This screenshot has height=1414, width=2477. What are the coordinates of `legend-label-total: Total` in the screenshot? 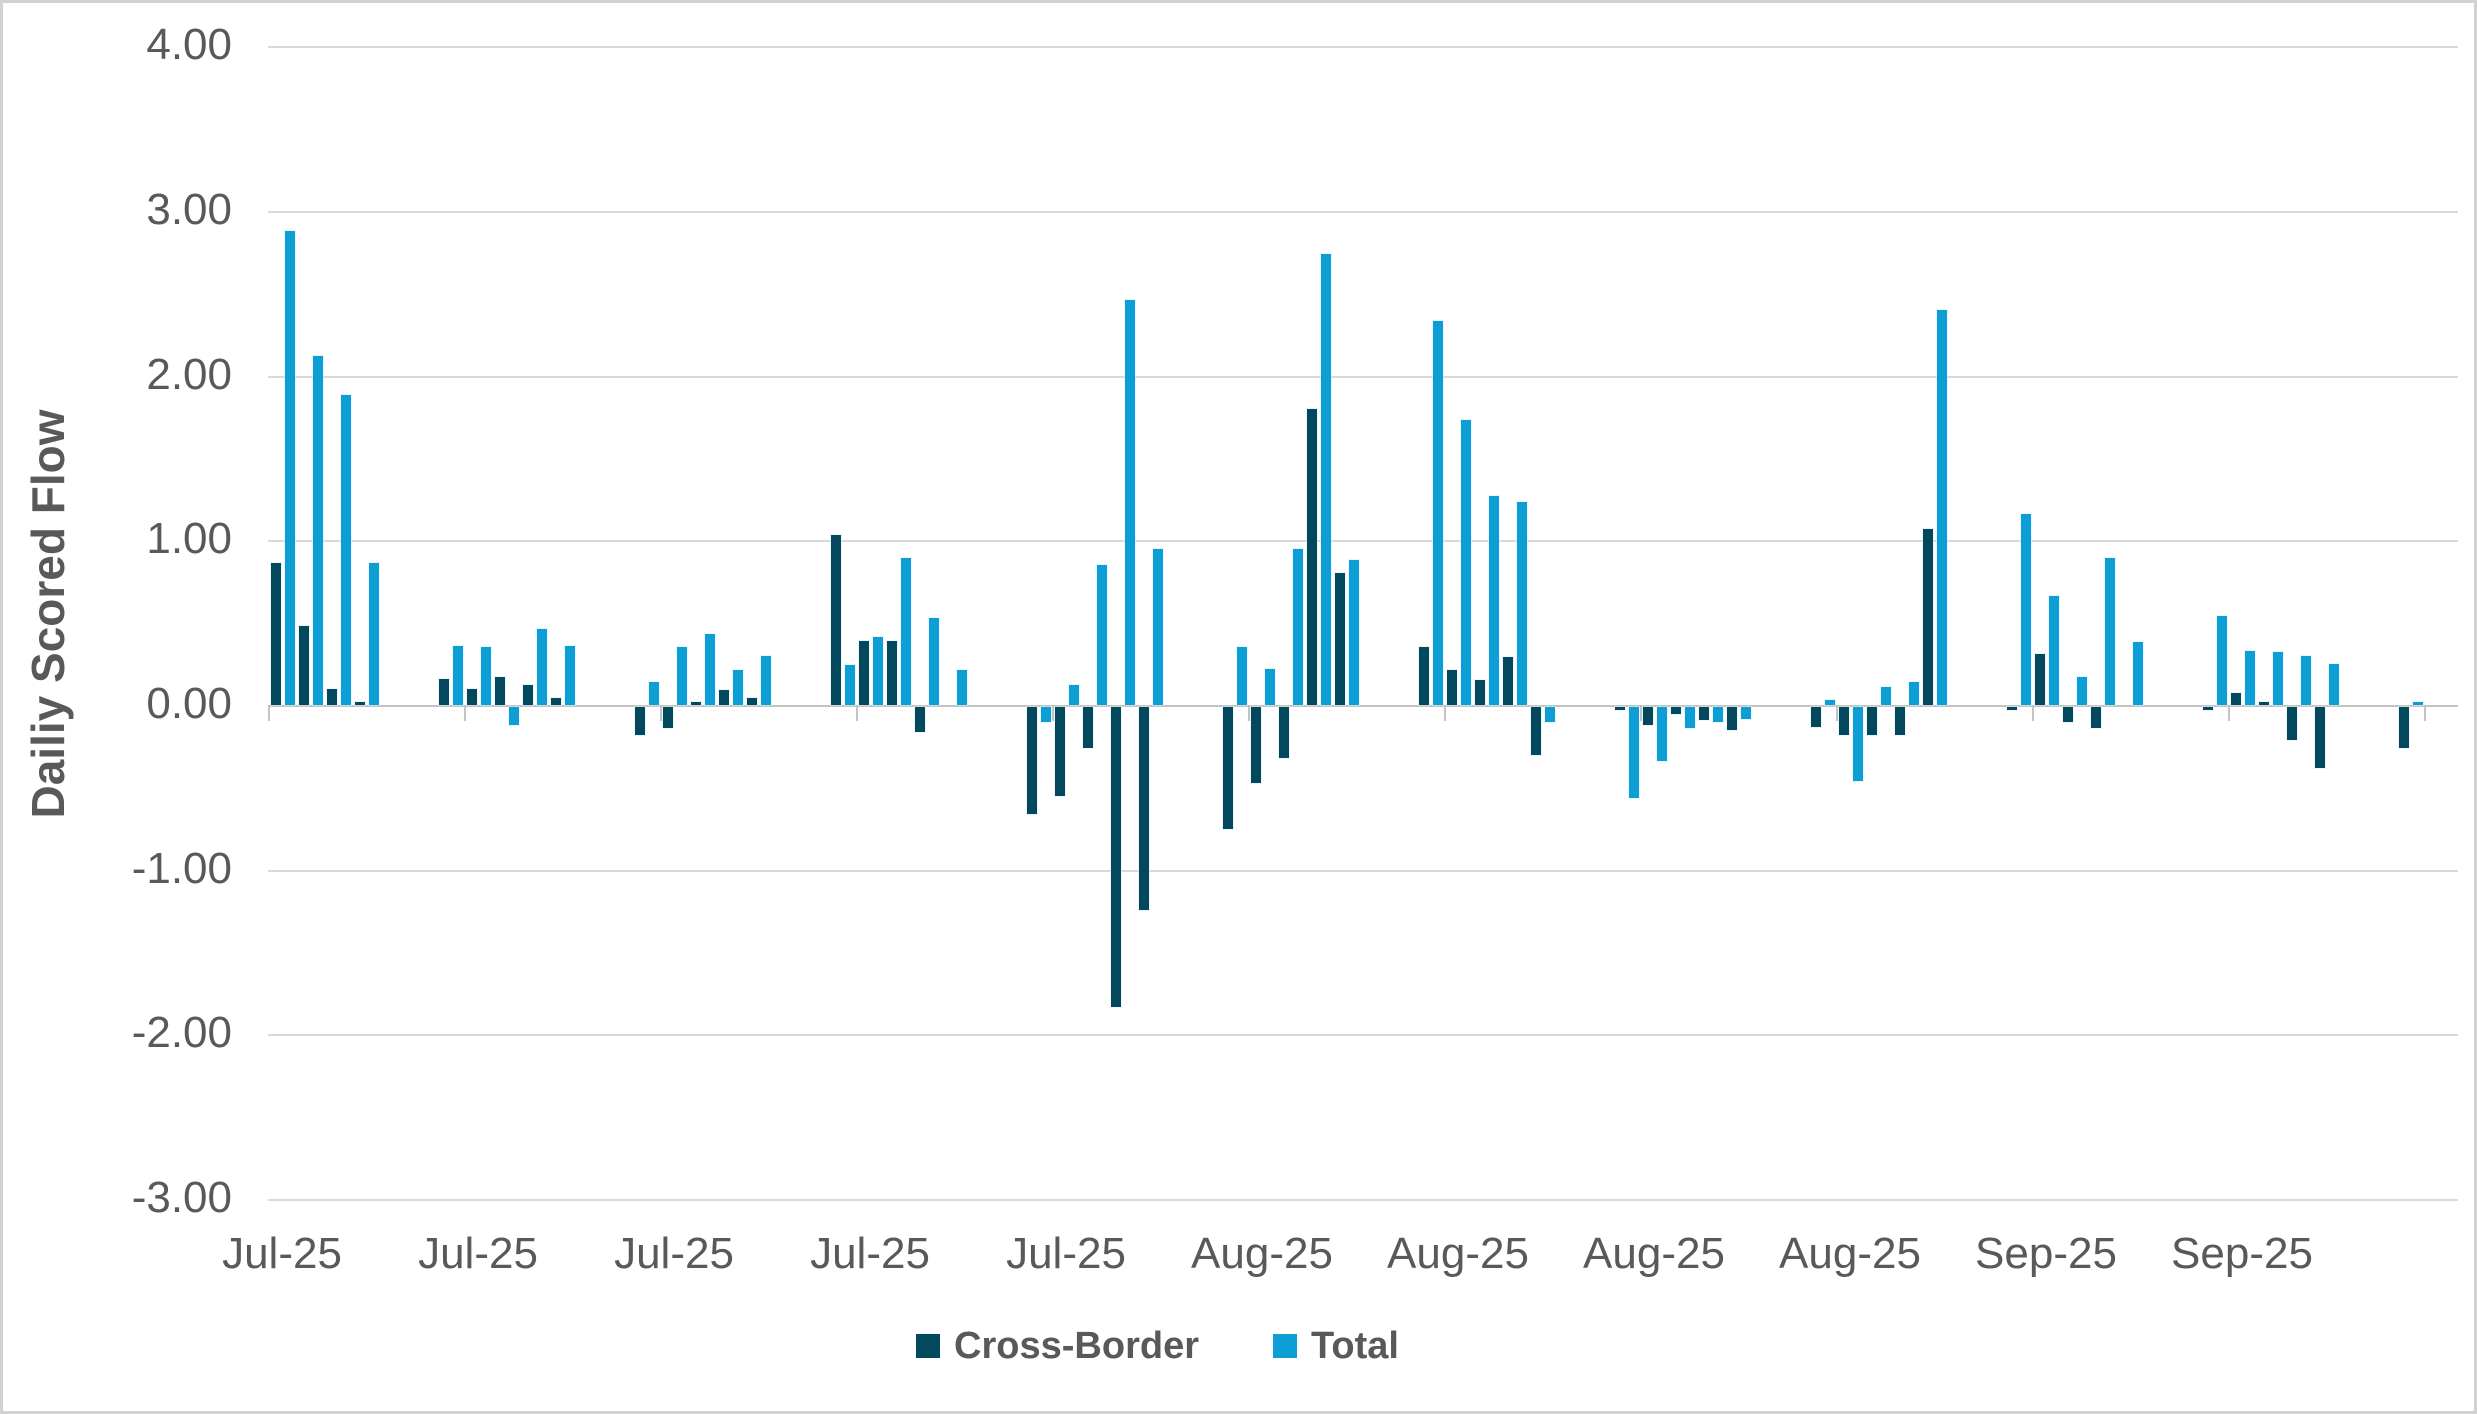 It's located at (1355, 1346).